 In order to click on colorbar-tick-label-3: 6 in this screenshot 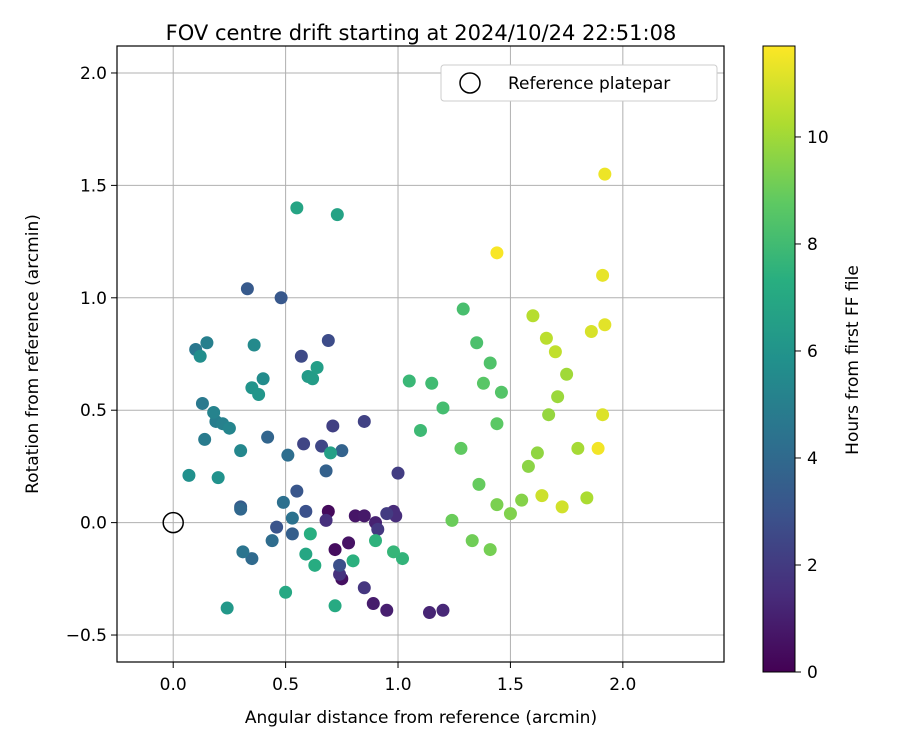, I will do `click(812, 352)`.